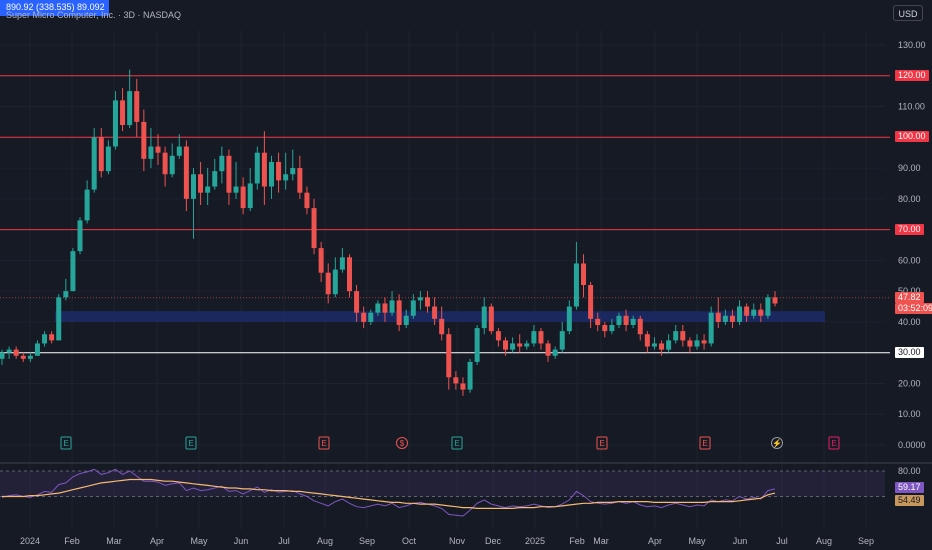 The height and width of the screenshot is (550, 932). I want to click on time-tick-label: Jun, so click(241, 541).